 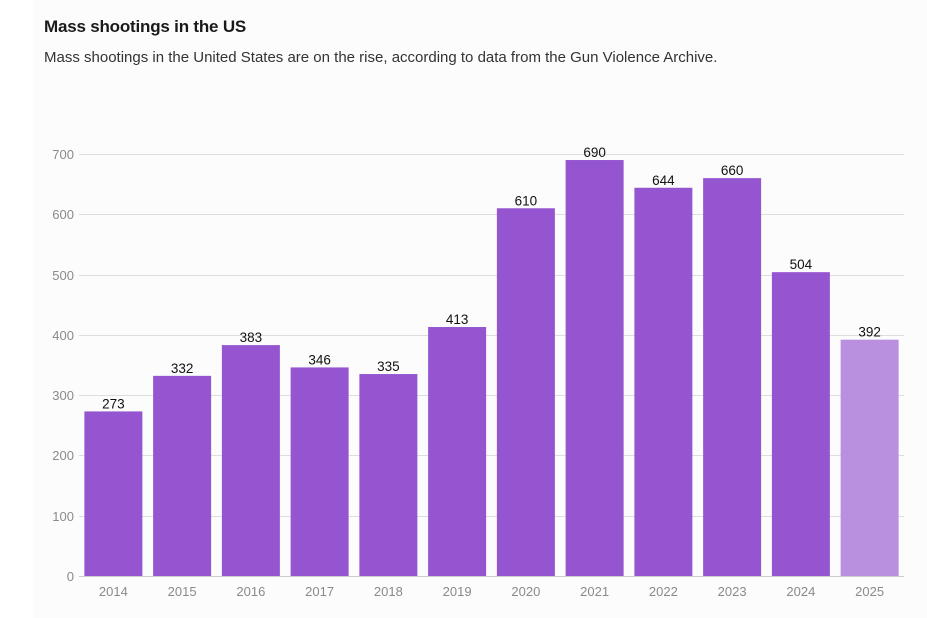 What do you see at coordinates (869, 591) in the screenshot?
I see `x-tick-label-2025: 2025` at bounding box center [869, 591].